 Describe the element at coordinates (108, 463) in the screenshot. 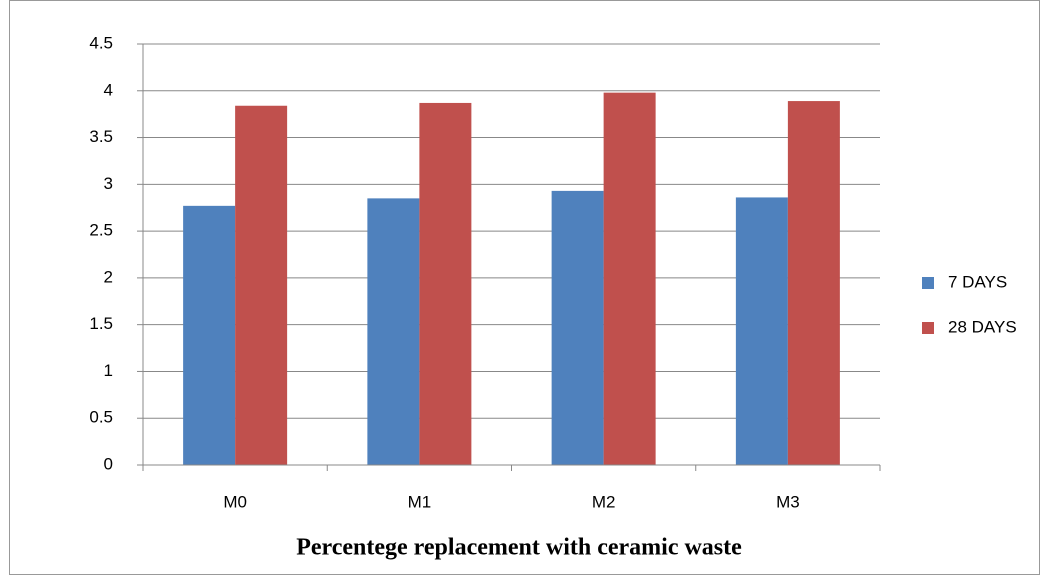

I see `y-tick-label: 0` at that location.